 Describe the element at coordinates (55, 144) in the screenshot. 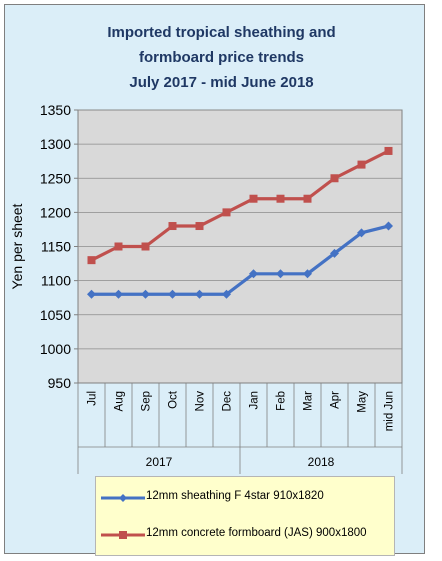

I see `y-tick-label: 1300` at that location.